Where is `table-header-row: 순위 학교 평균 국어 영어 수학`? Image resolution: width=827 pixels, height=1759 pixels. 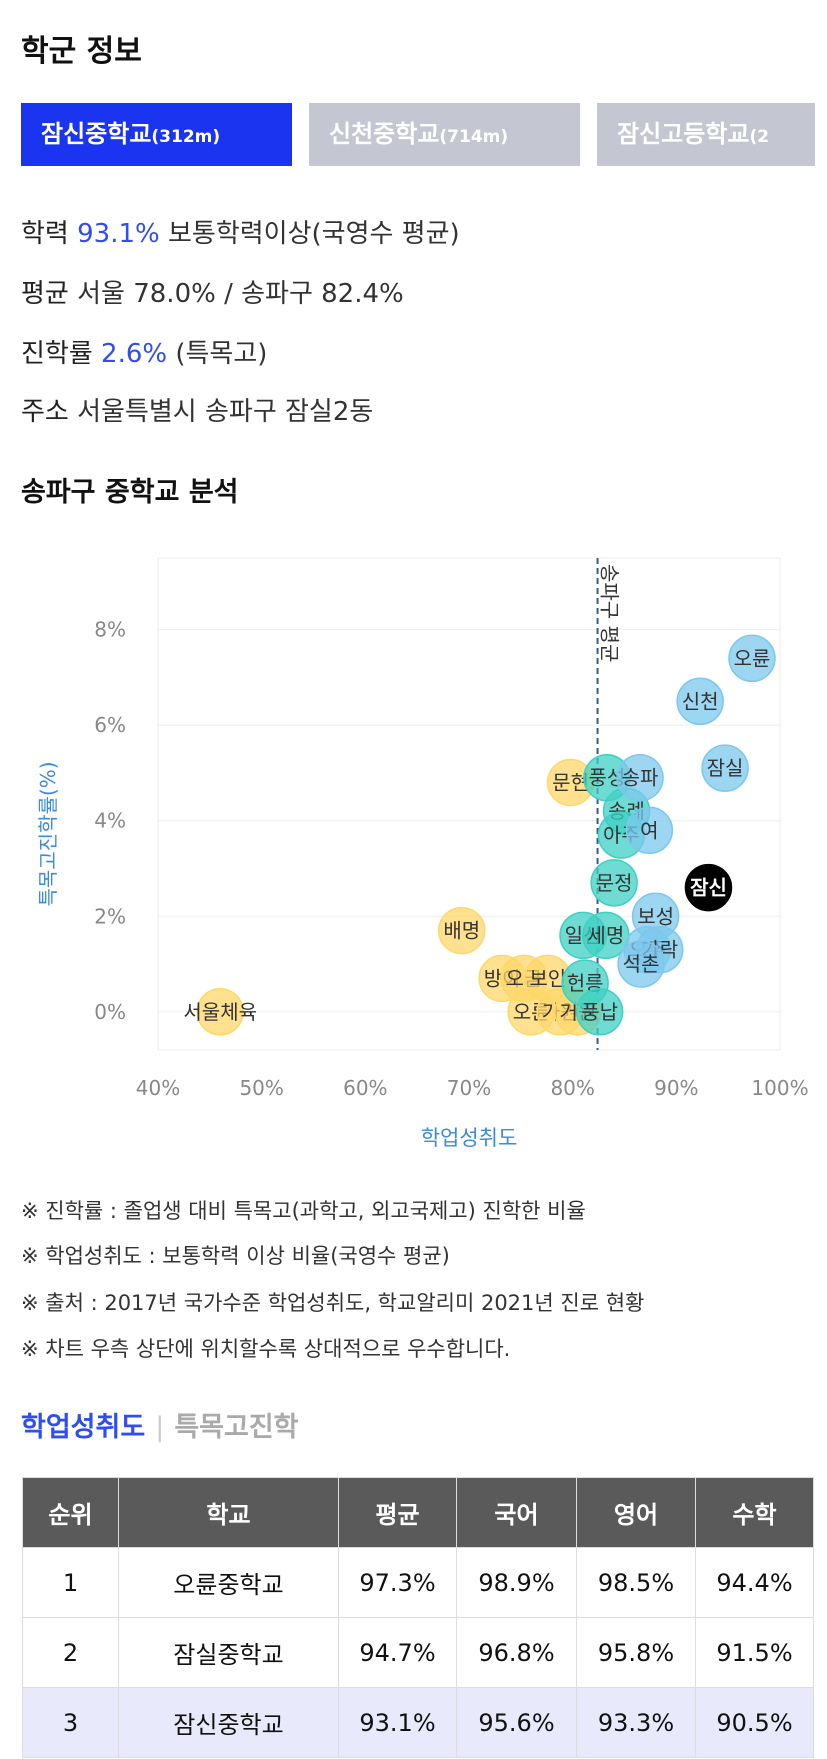 table-header-row: 순위 학교 평균 국어 영어 수학 is located at coordinates (418, 1512).